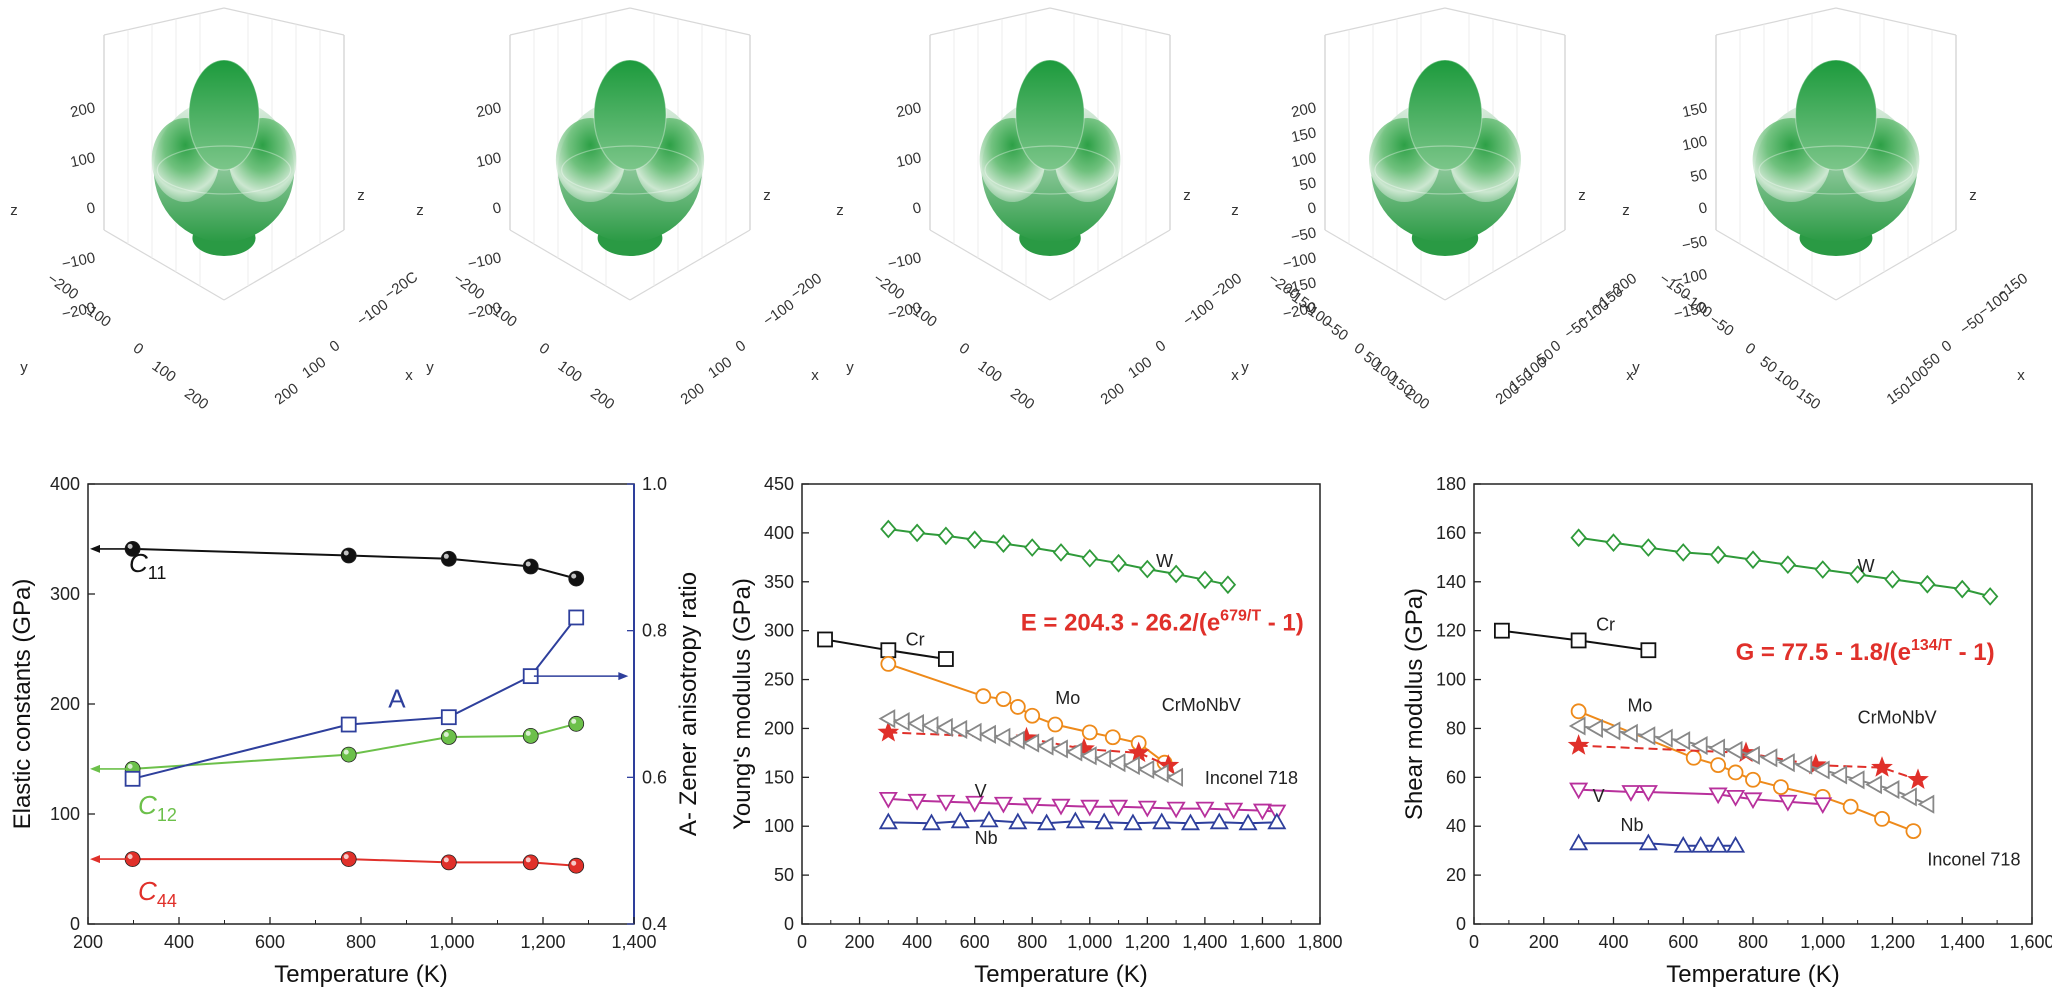 The height and width of the screenshot is (1000, 2052). Describe the element at coordinates (654, 924) in the screenshot. I see `y2-tick-label: 0.4` at that location.